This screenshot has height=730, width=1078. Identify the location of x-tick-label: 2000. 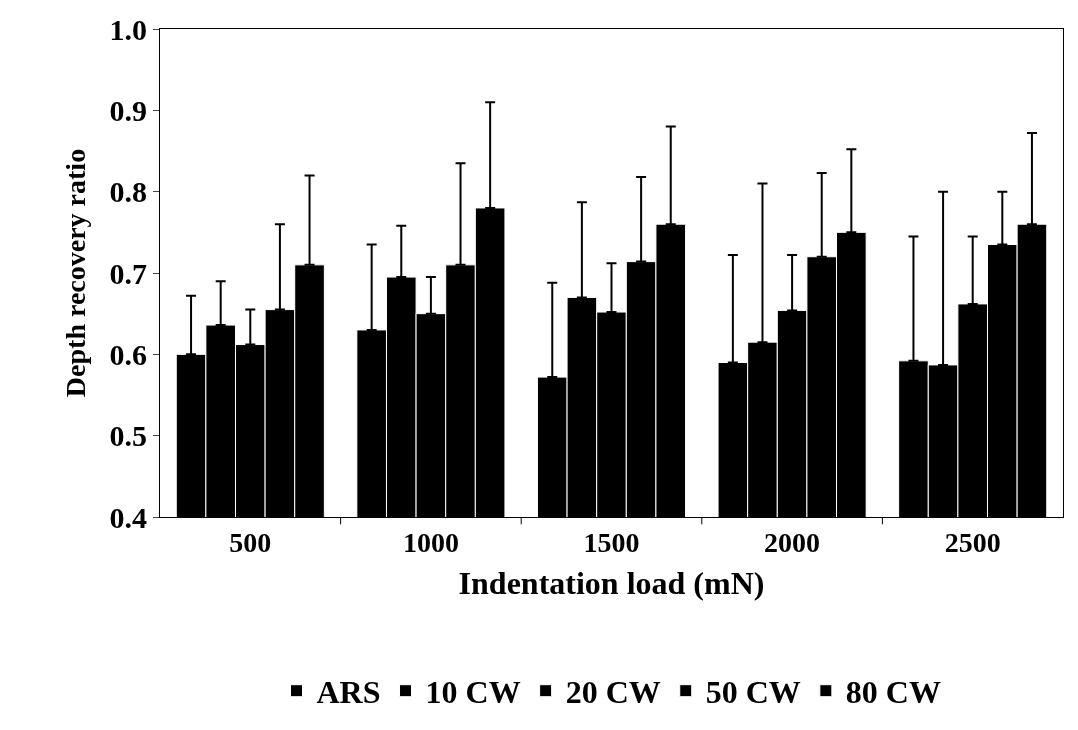
(792, 542).